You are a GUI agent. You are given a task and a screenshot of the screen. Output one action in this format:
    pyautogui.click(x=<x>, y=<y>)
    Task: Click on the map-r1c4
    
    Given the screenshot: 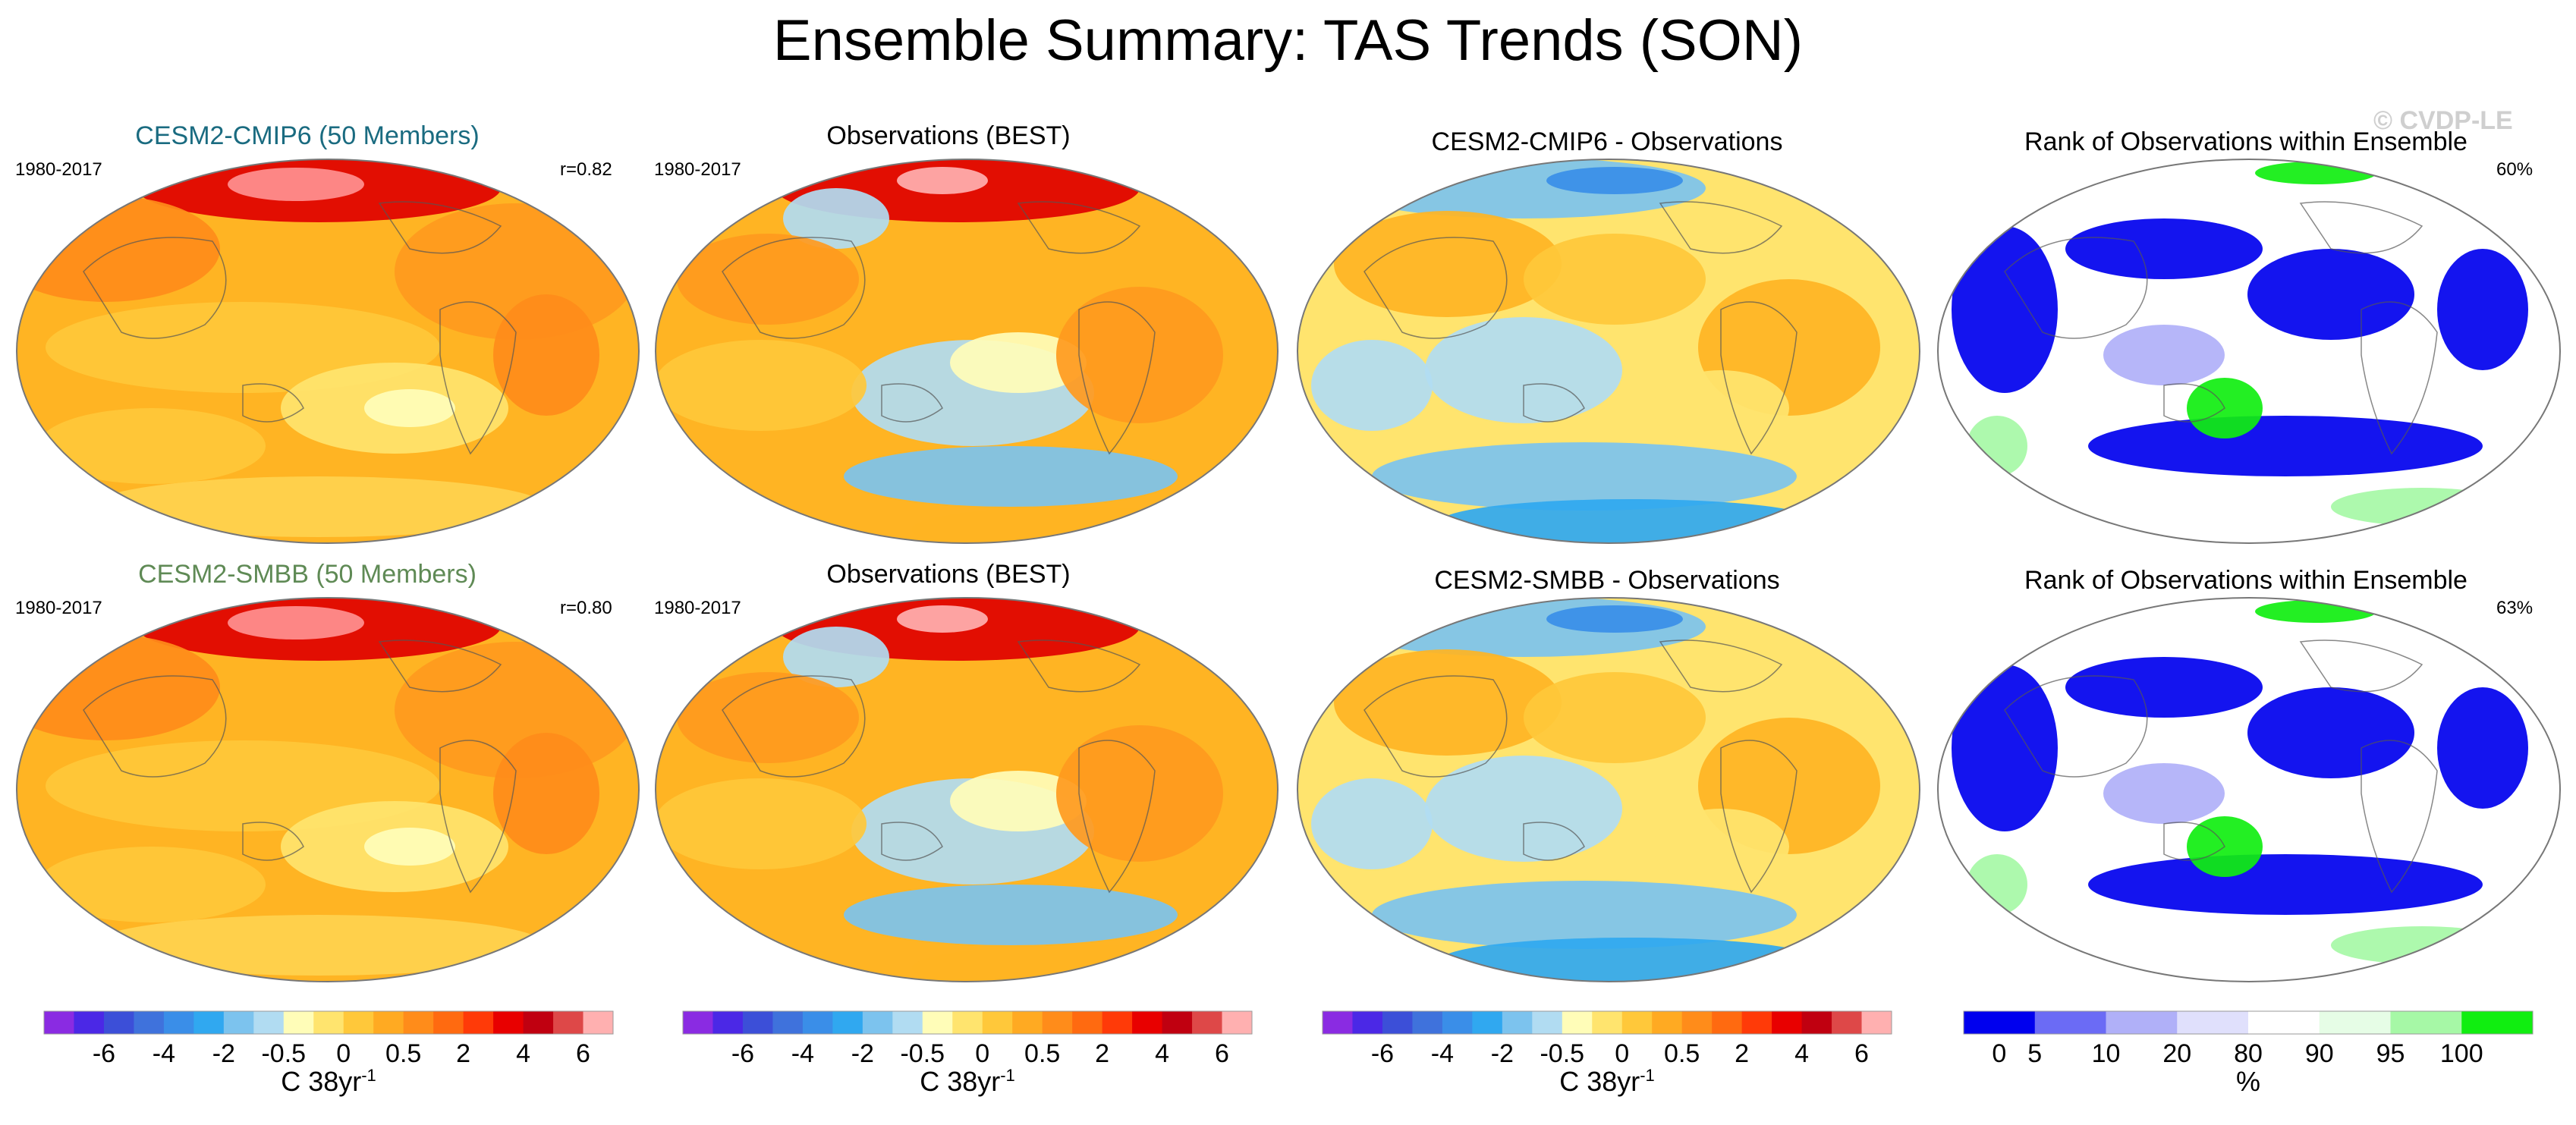 What is the action you would take?
    pyautogui.click(x=2249, y=351)
    